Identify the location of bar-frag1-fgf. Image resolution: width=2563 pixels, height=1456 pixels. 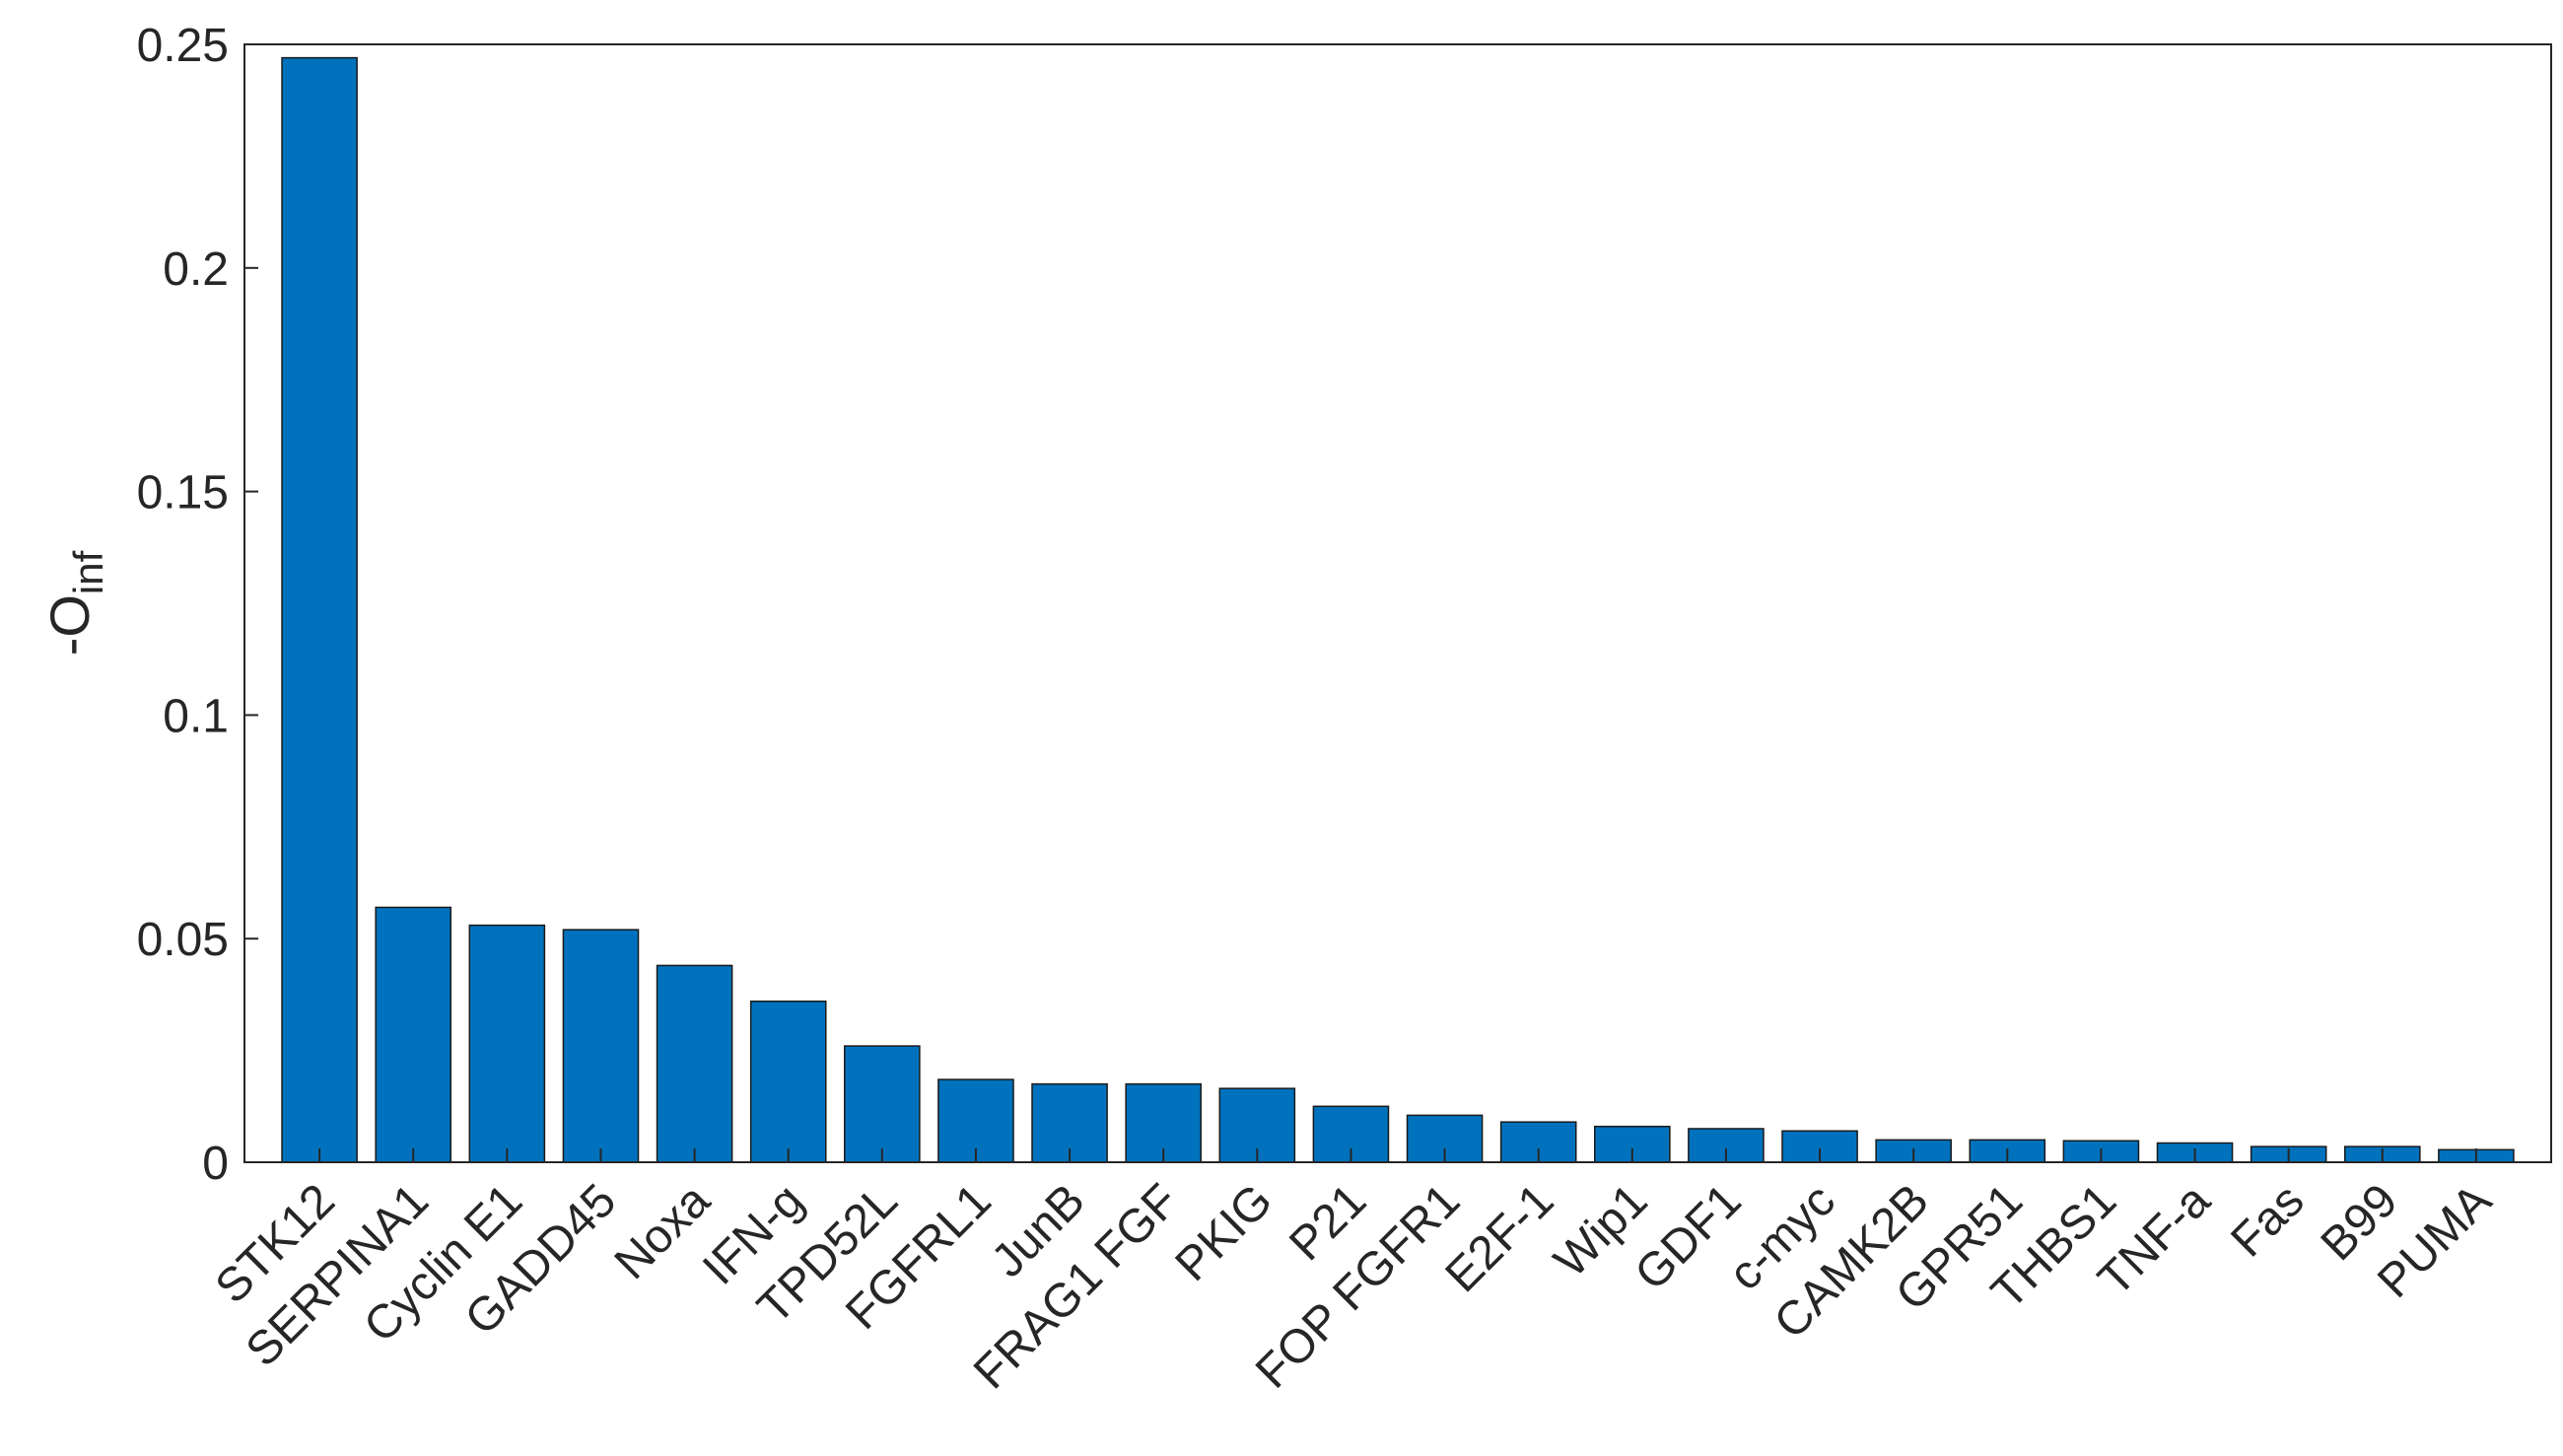
(1163, 1122).